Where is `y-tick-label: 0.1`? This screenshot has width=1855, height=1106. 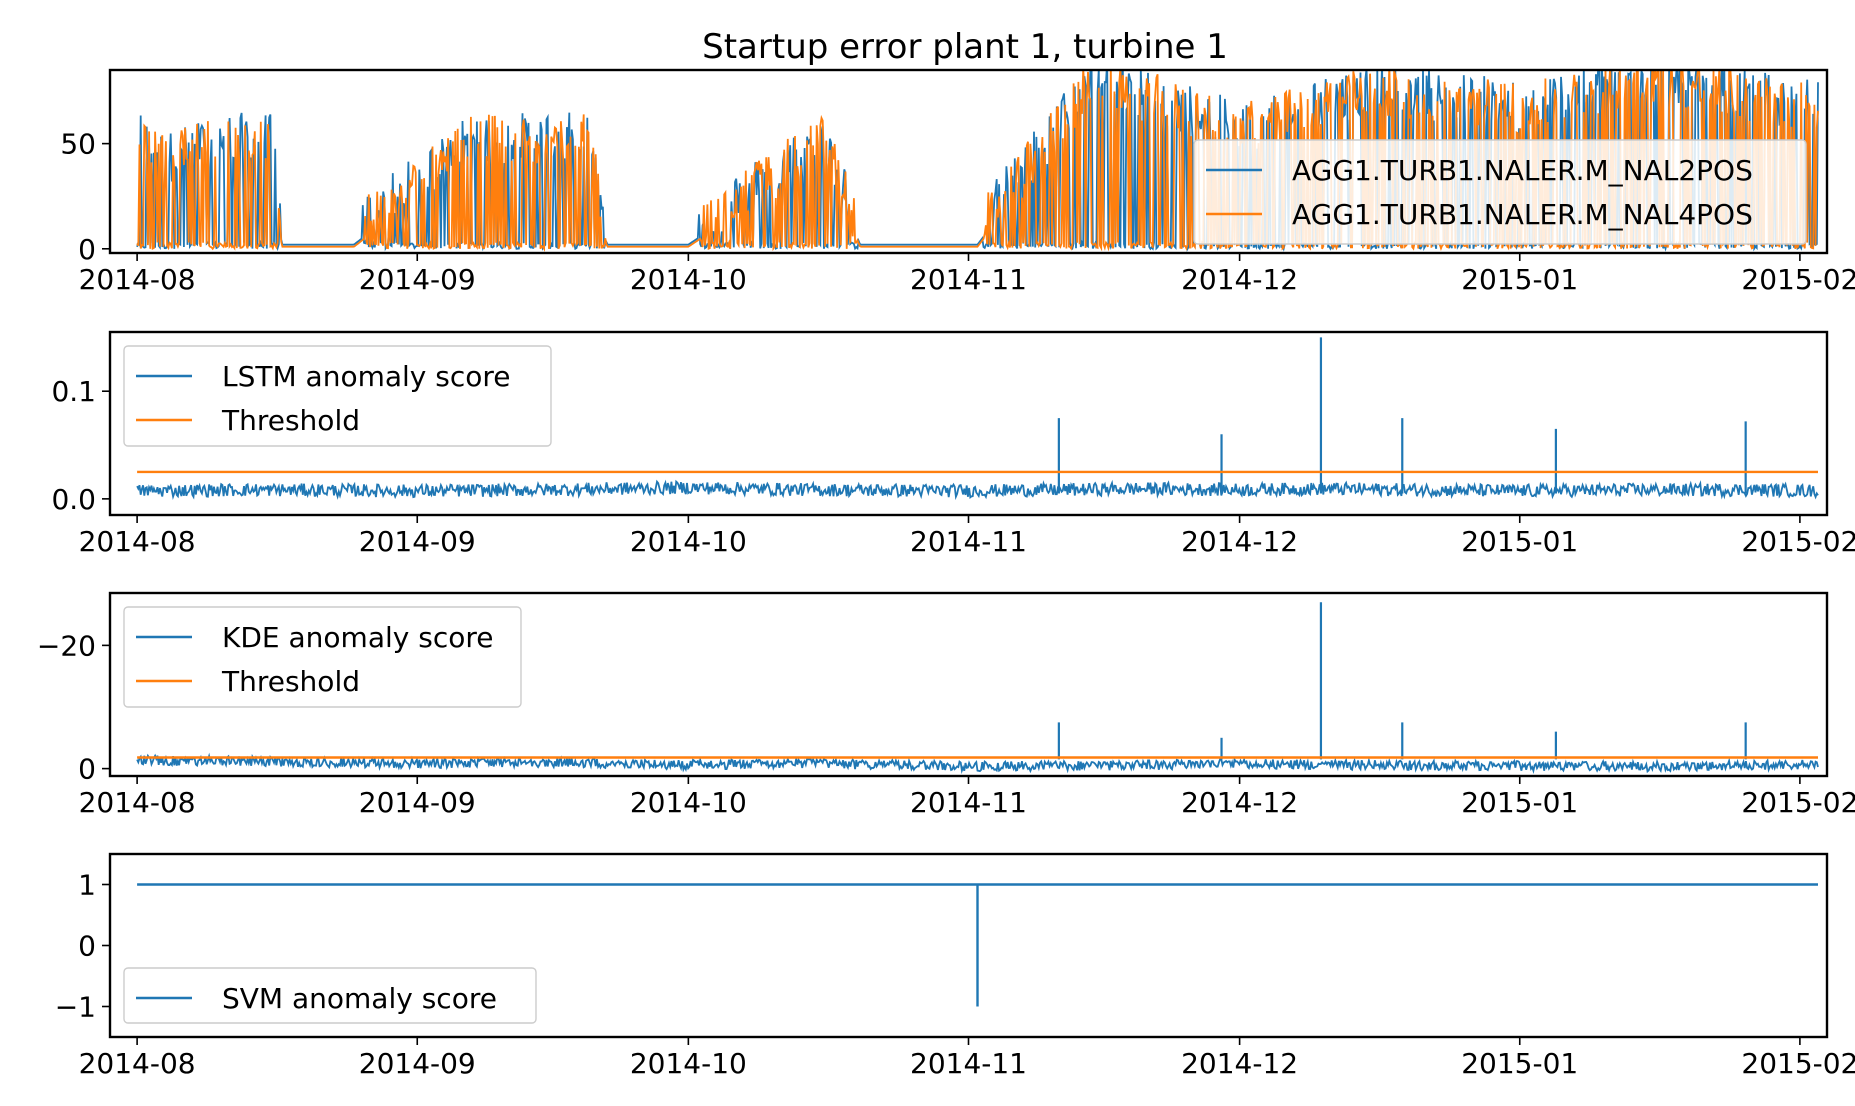 y-tick-label: 0.1 is located at coordinates (73, 391).